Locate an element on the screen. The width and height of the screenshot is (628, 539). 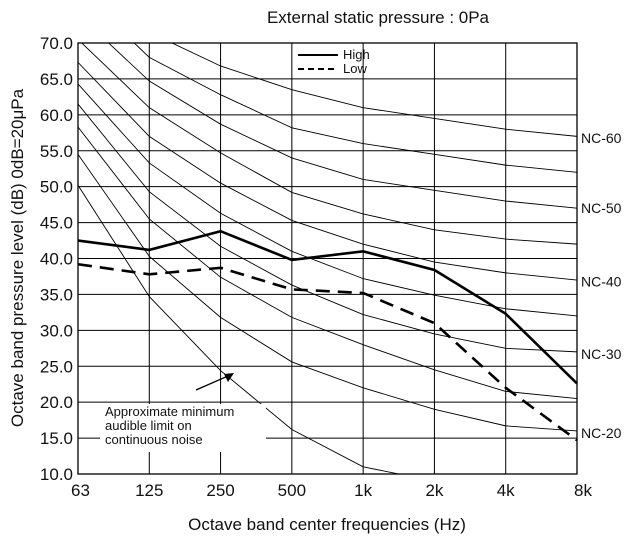
x-tick-label: 2k is located at coordinates (434, 490).